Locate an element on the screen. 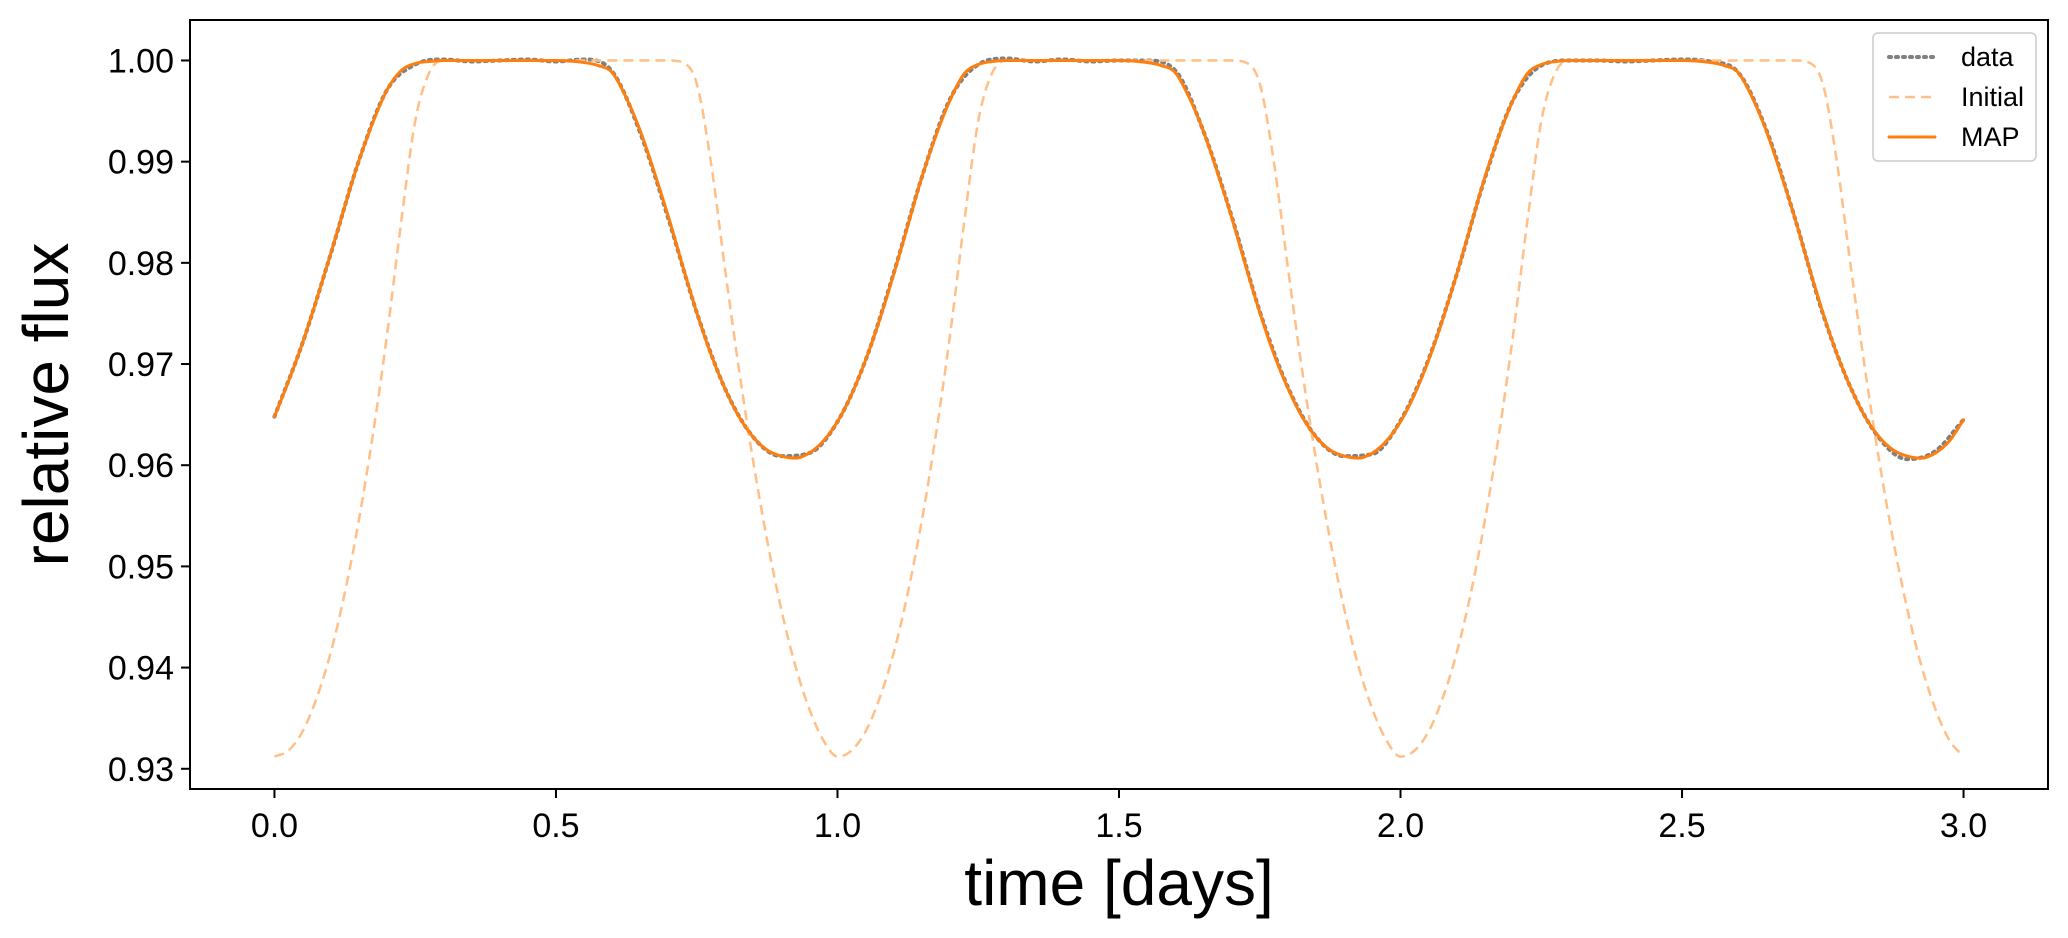  x-tick-label: 2.0 is located at coordinates (1400, 826).